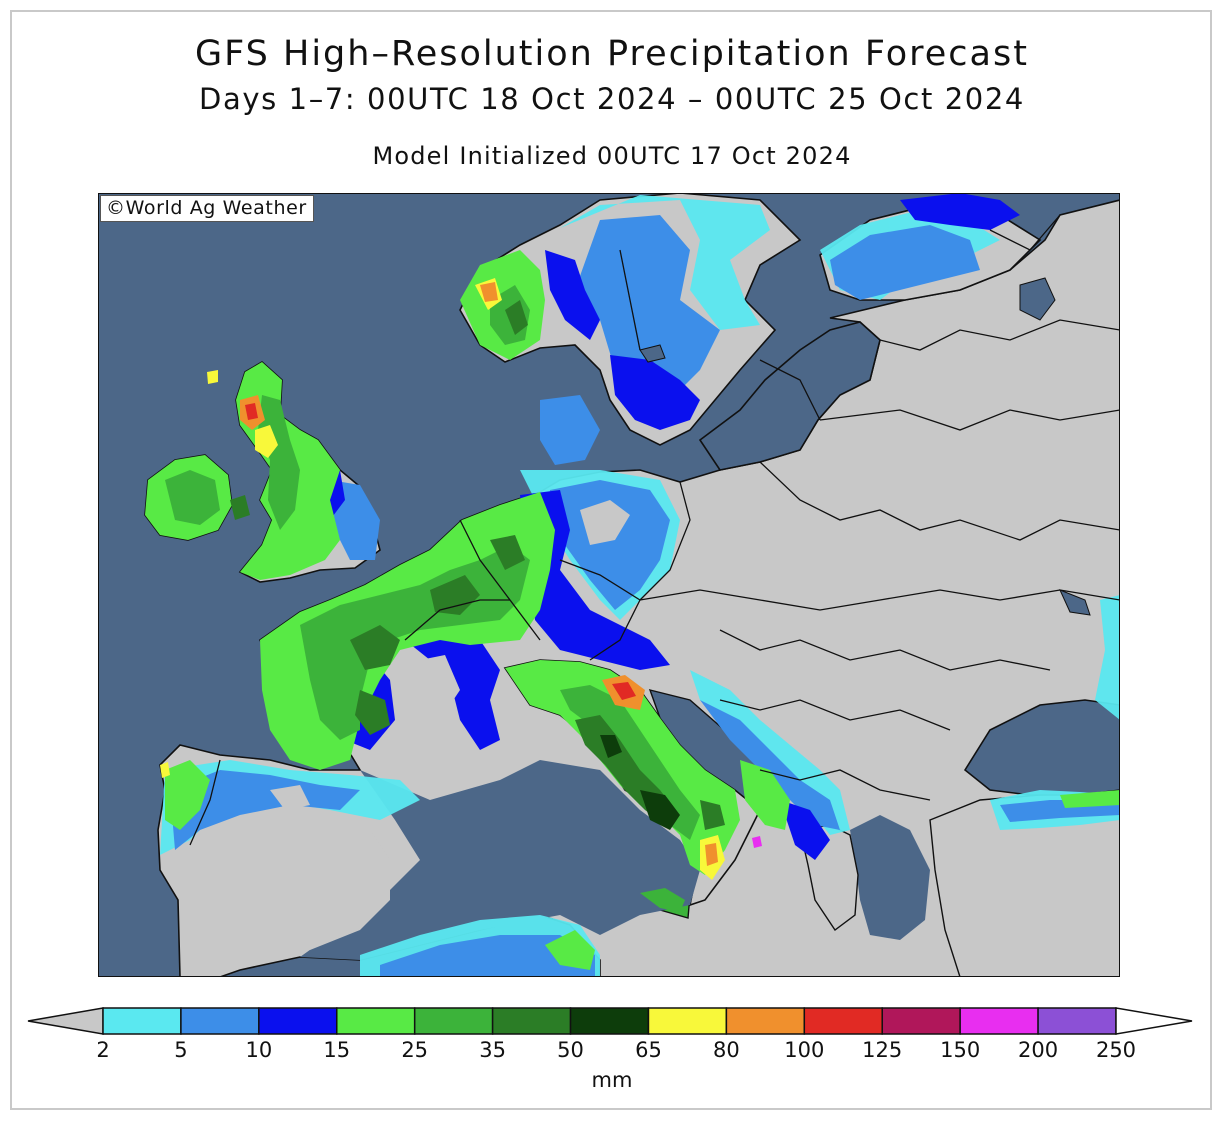  Describe the element at coordinates (1041, 747) in the screenshot. I see `black-sea` at that location.